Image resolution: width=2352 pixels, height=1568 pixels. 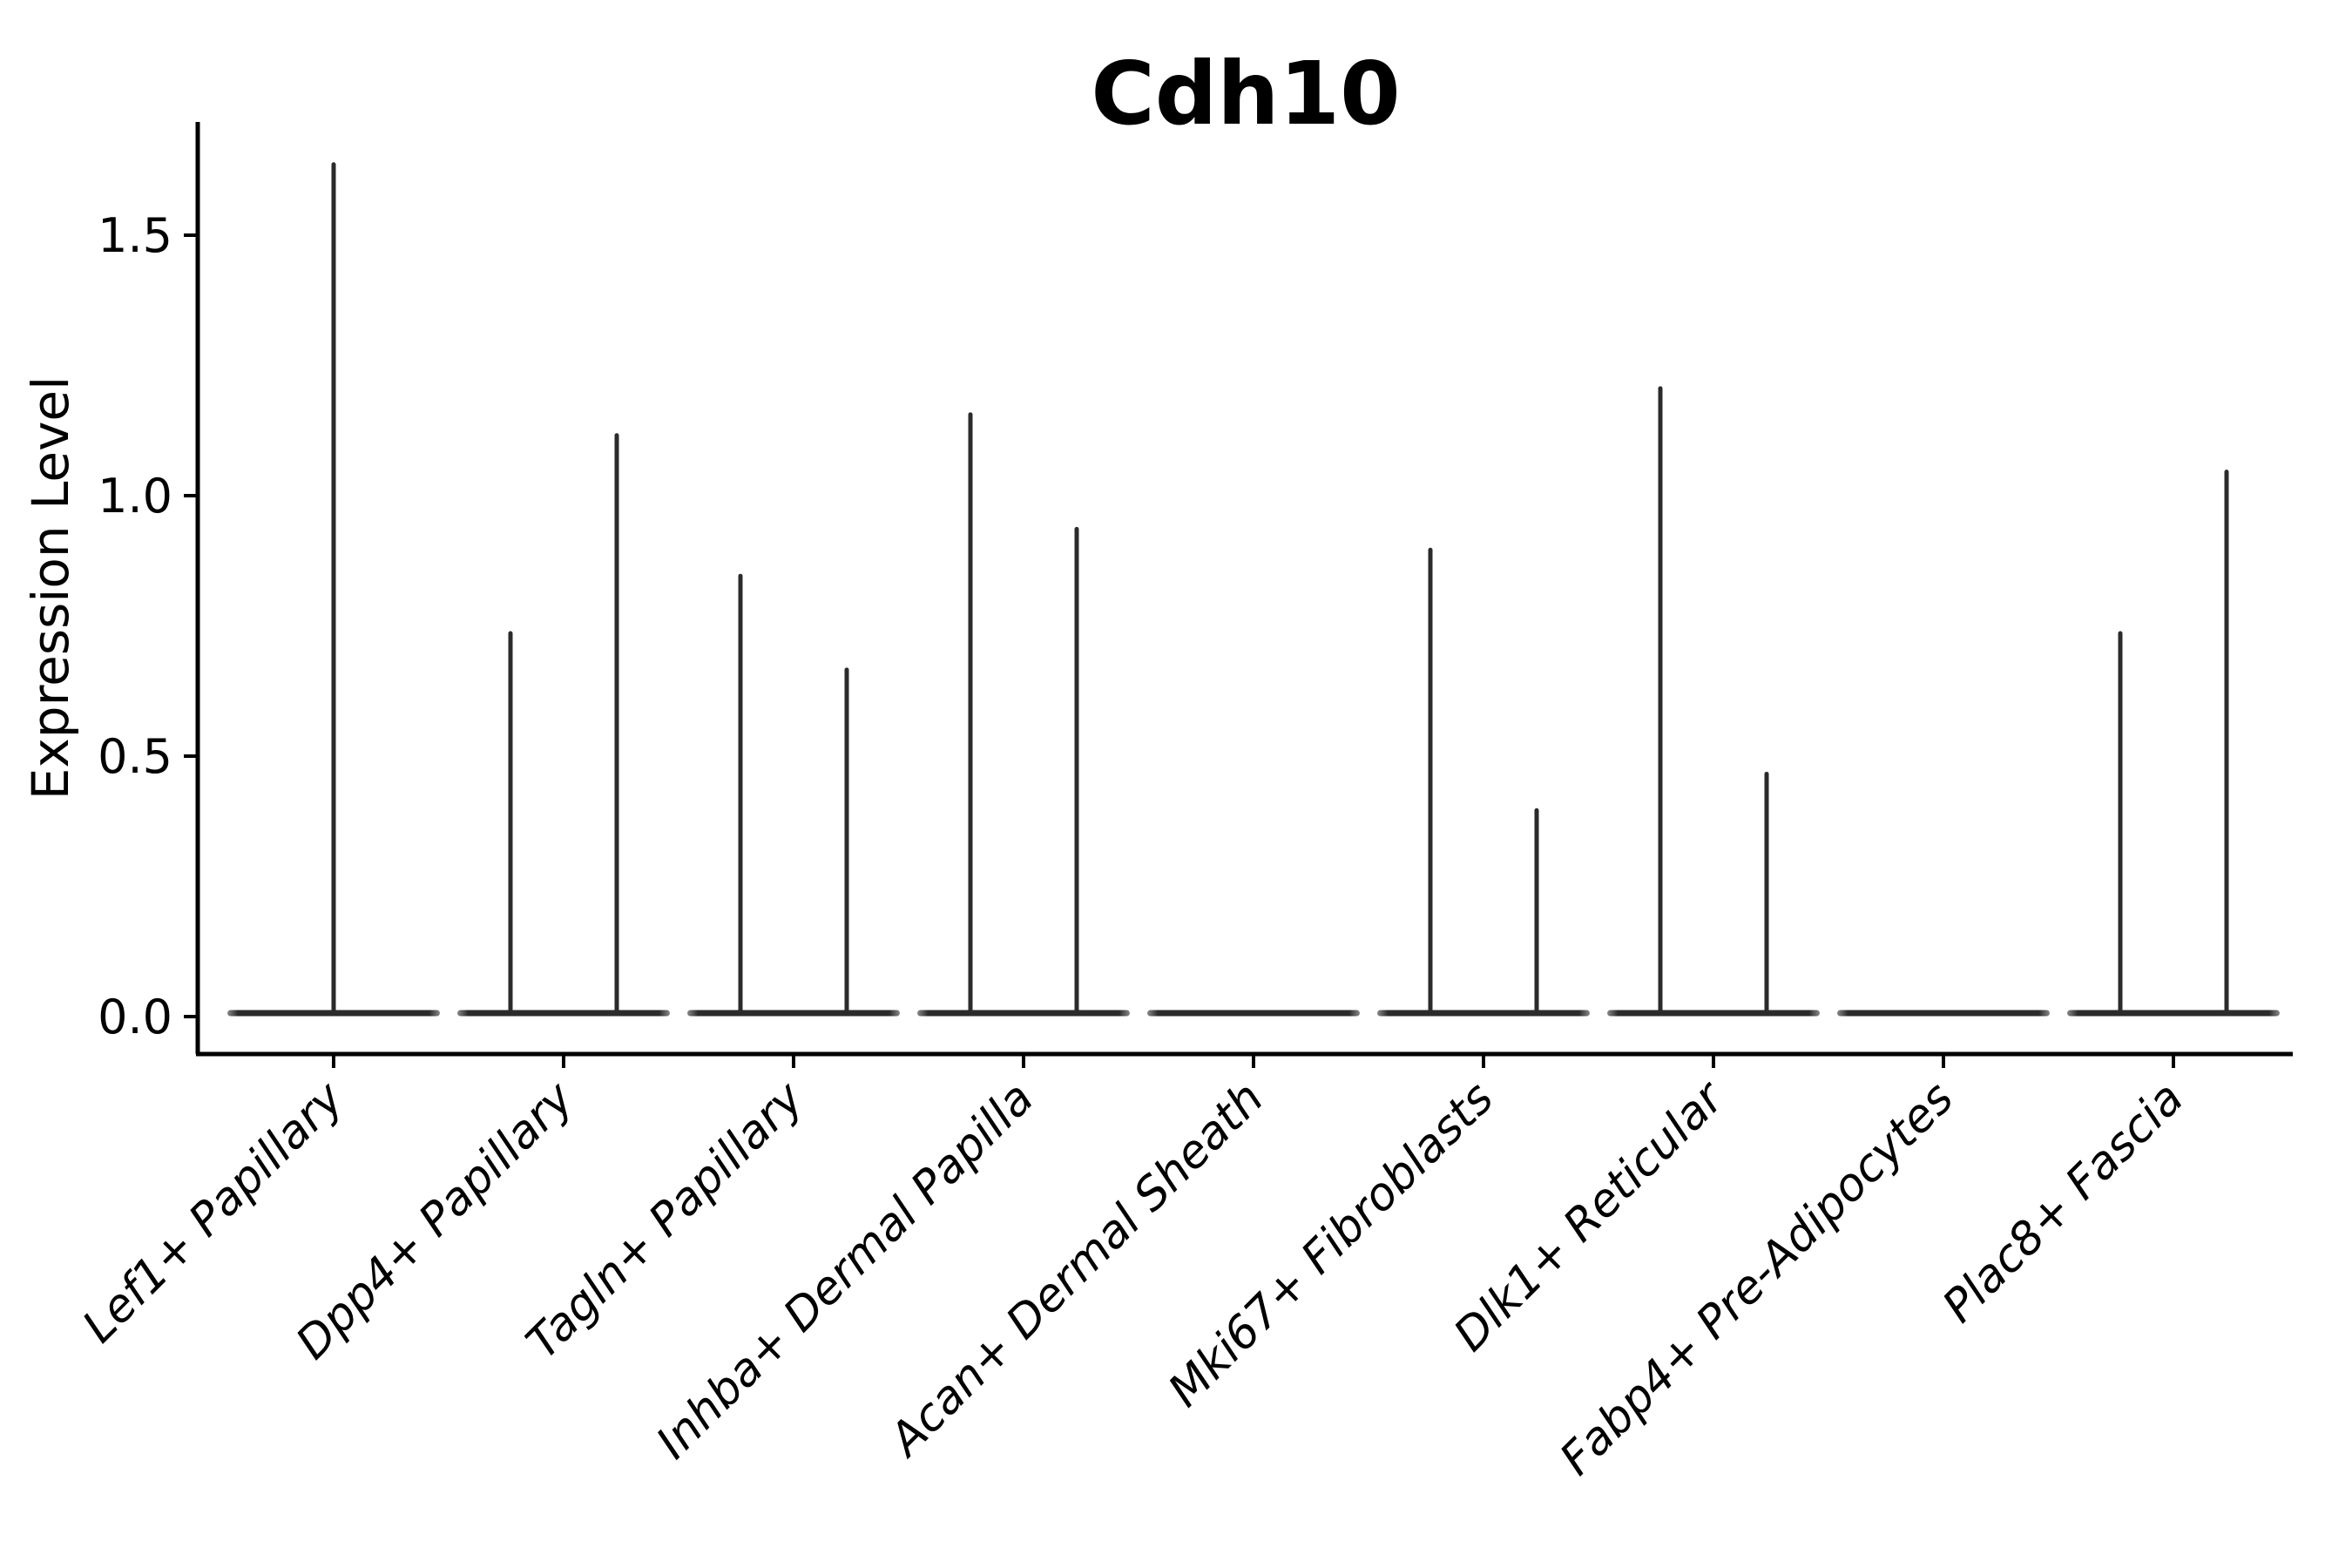 What do you see at coordinates (1245, 94) in the screenshot?
I see `chart-title: Cdh10` at bounding box center [1245, 94].